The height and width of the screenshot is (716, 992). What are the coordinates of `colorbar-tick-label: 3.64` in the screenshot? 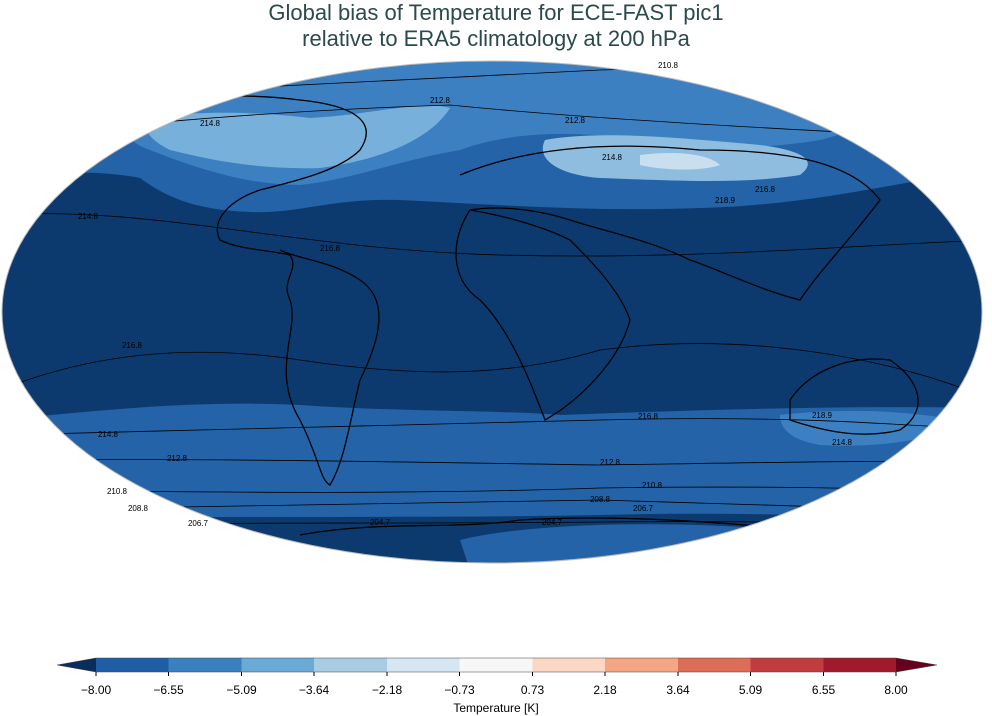 It's located at (678, 690).